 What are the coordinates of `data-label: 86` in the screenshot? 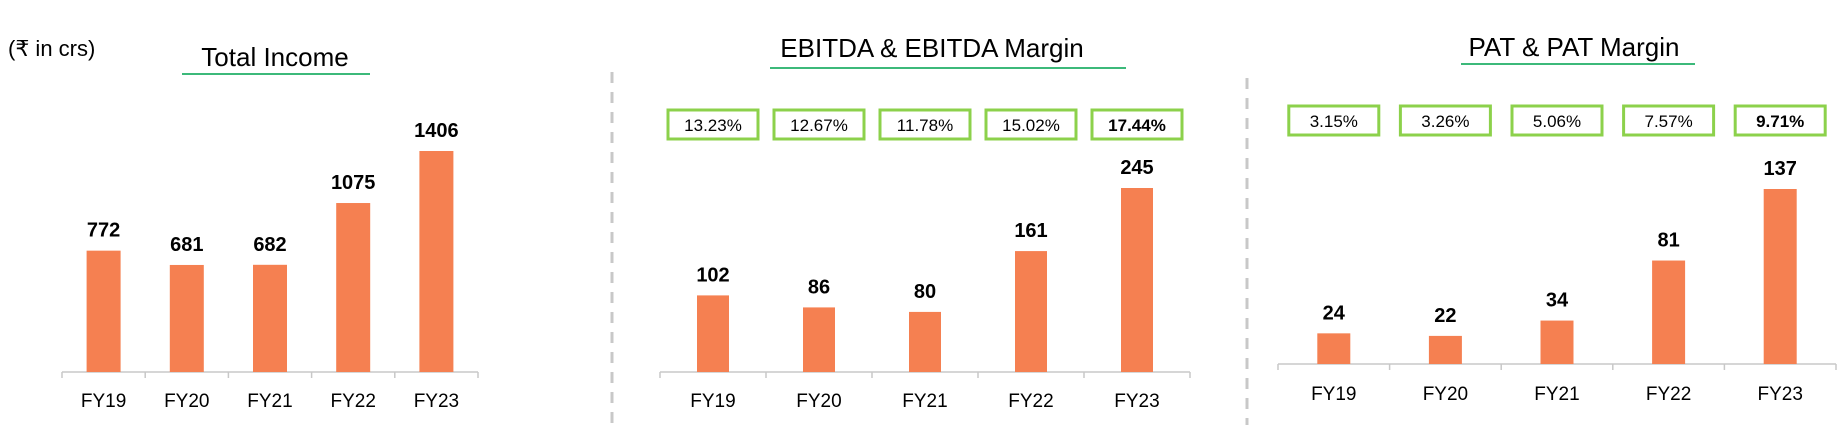 It's located at (819, 287).